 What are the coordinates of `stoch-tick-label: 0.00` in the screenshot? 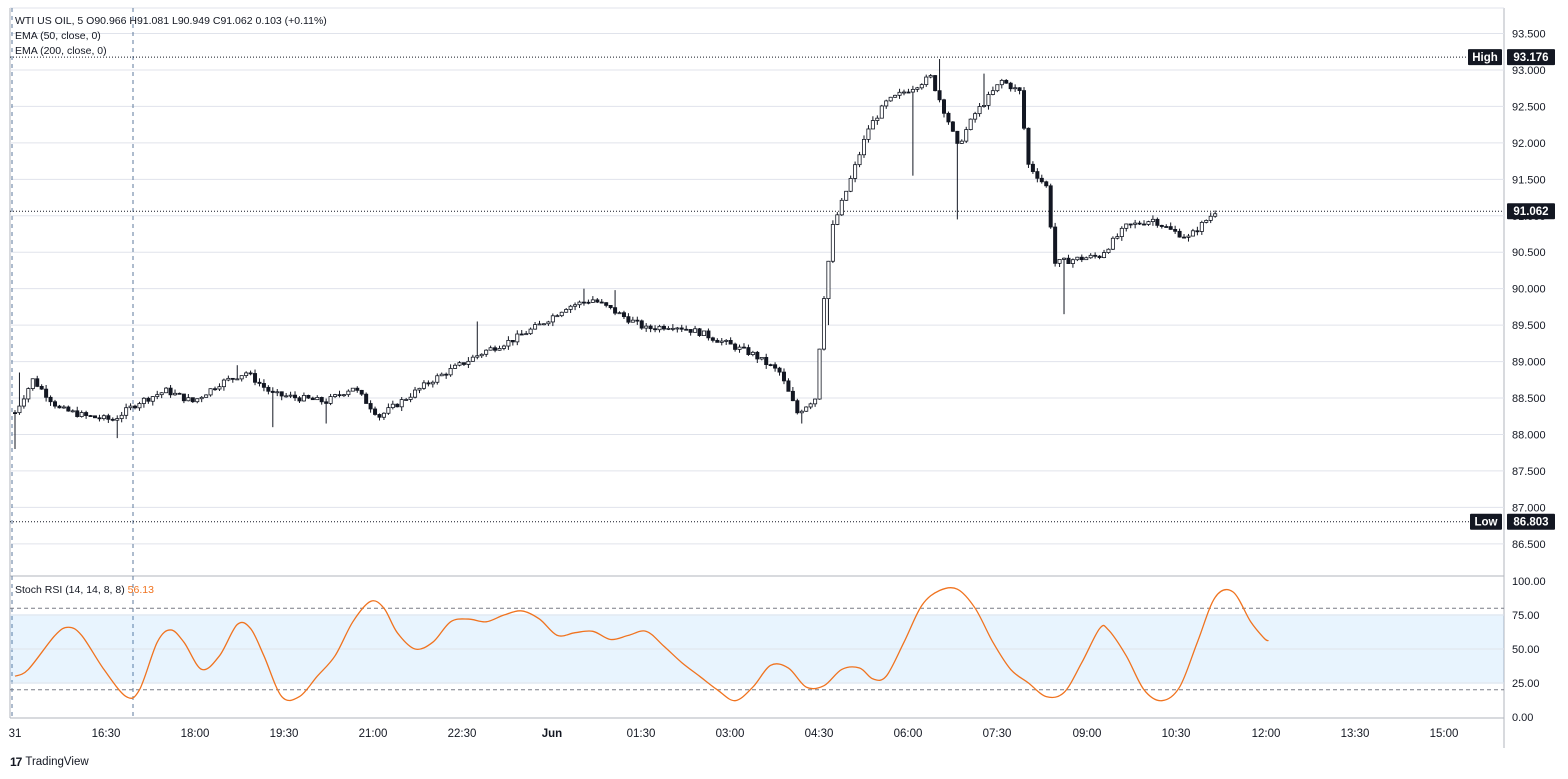 It's located at (1522, 718).